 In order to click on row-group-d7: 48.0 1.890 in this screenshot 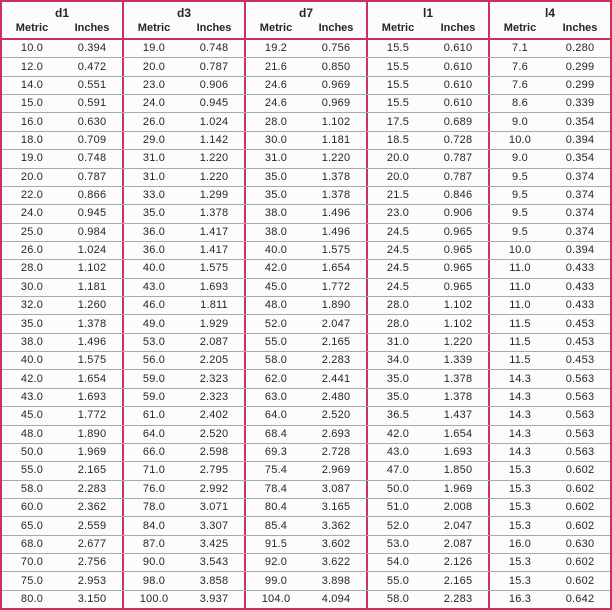, I will do `click(307, 306)`.